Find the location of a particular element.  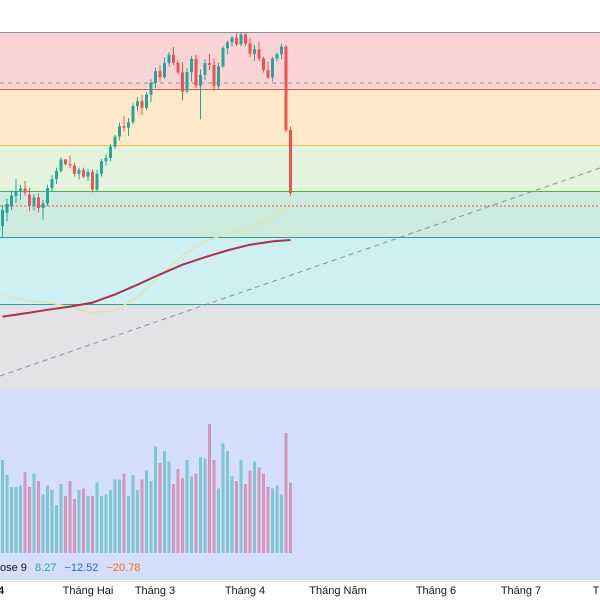

x-tick-label: Tháng 3 is located at coordinates (155, 591).